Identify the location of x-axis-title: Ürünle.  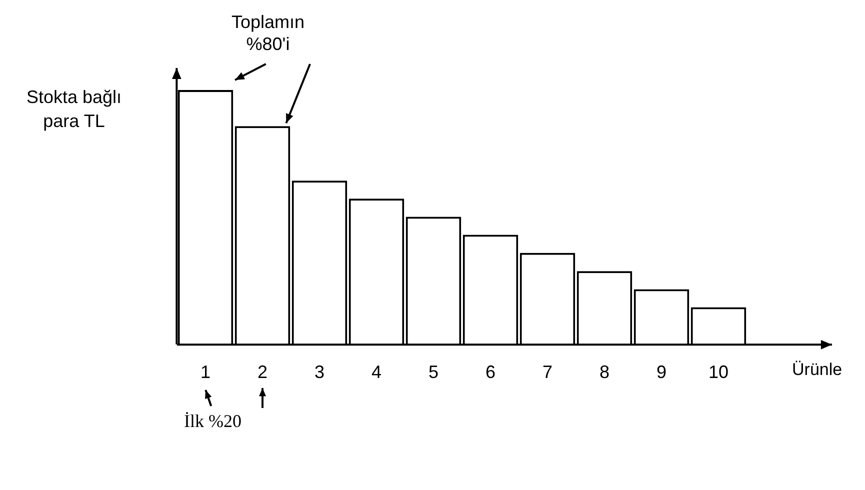
(817, 370).